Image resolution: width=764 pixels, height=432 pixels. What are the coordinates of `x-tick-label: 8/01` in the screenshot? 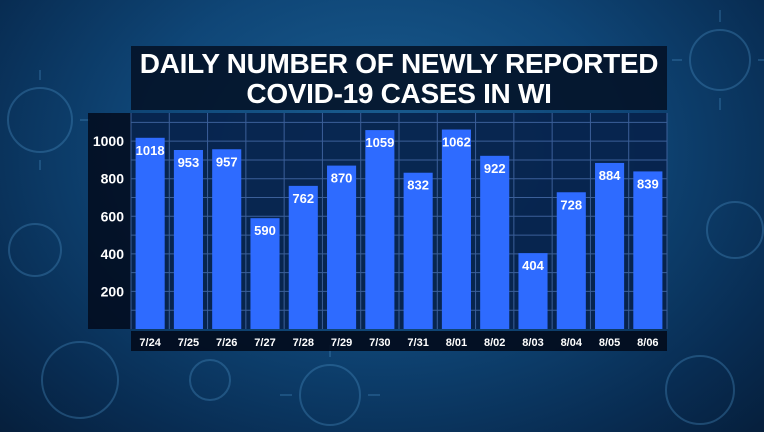 It's located at (456, 343).